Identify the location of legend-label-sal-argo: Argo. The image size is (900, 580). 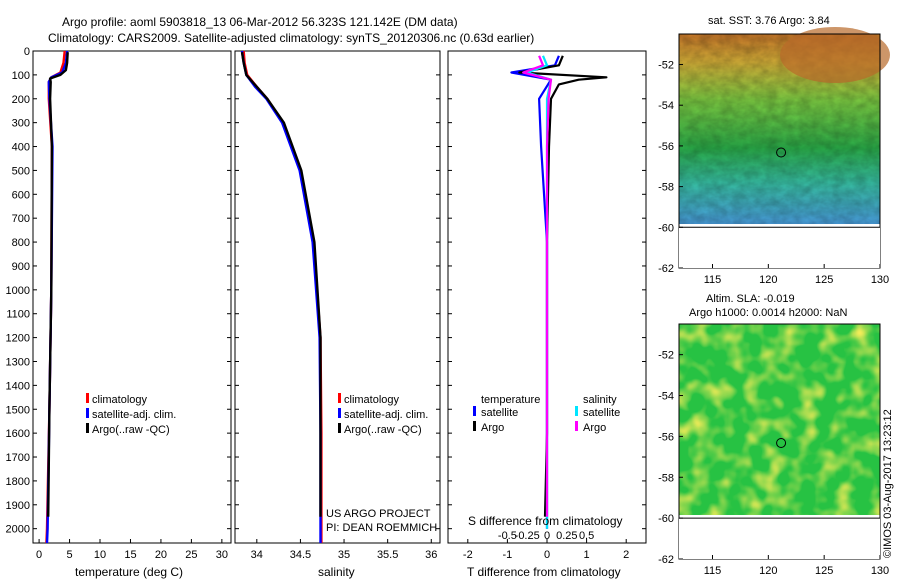
(594, 428).